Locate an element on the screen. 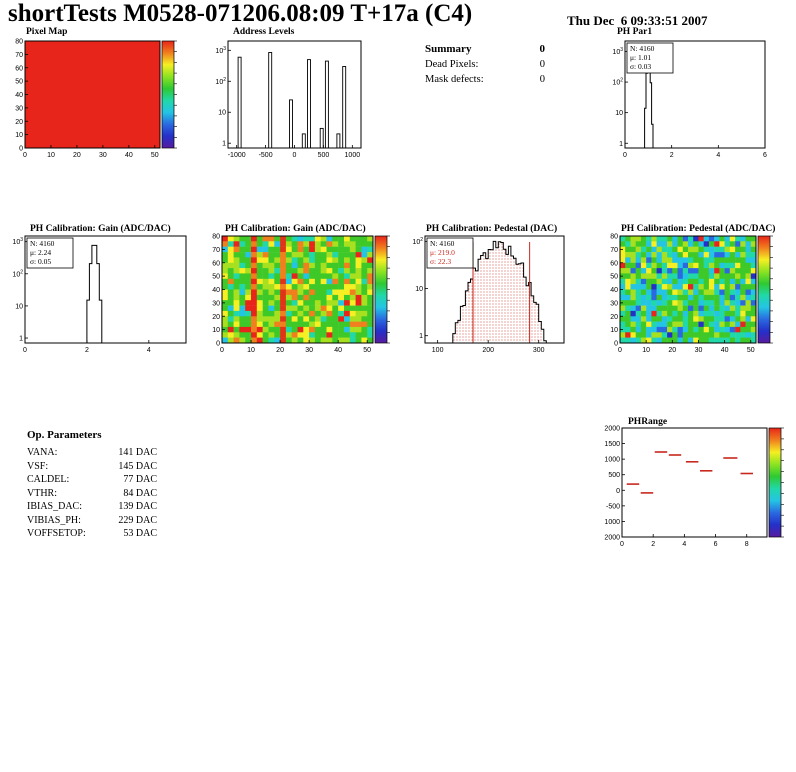  ph-par1-title: PH Par1 is located at coordinates (635, 32).